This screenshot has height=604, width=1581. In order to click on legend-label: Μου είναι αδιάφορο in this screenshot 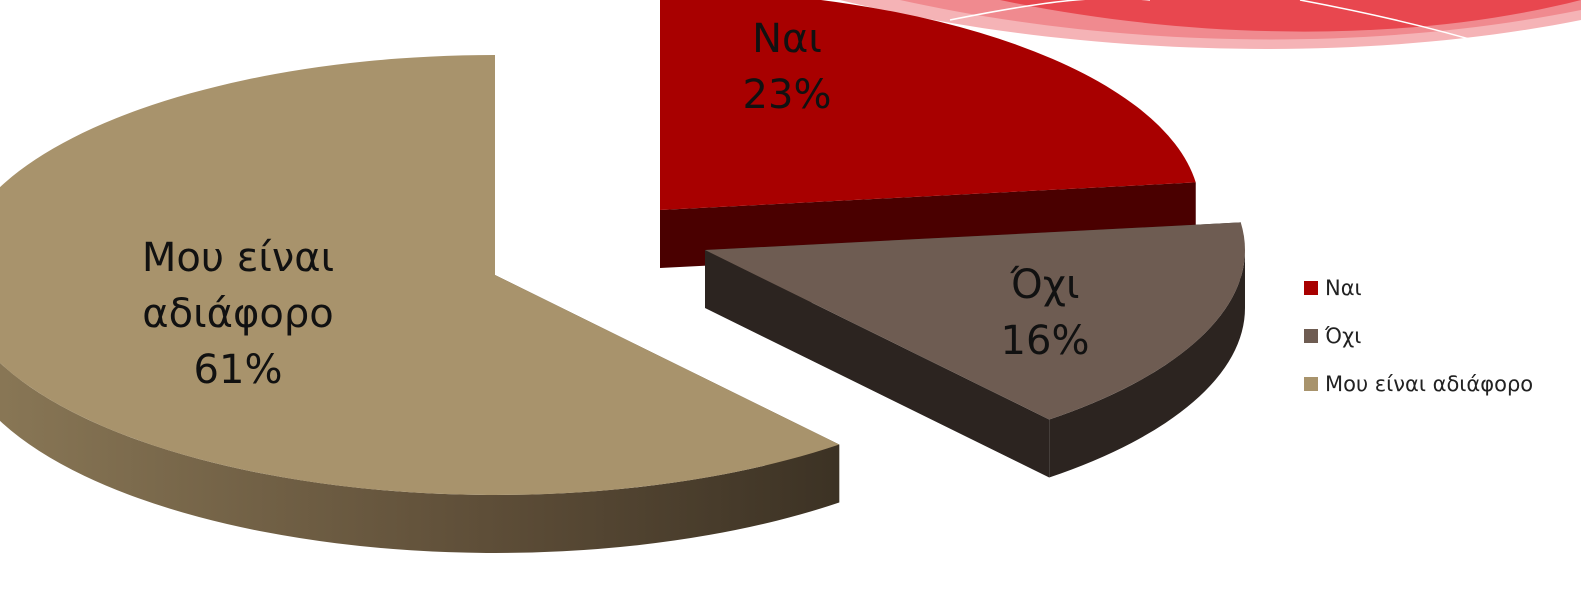, I will do `click(1429, 384)`.